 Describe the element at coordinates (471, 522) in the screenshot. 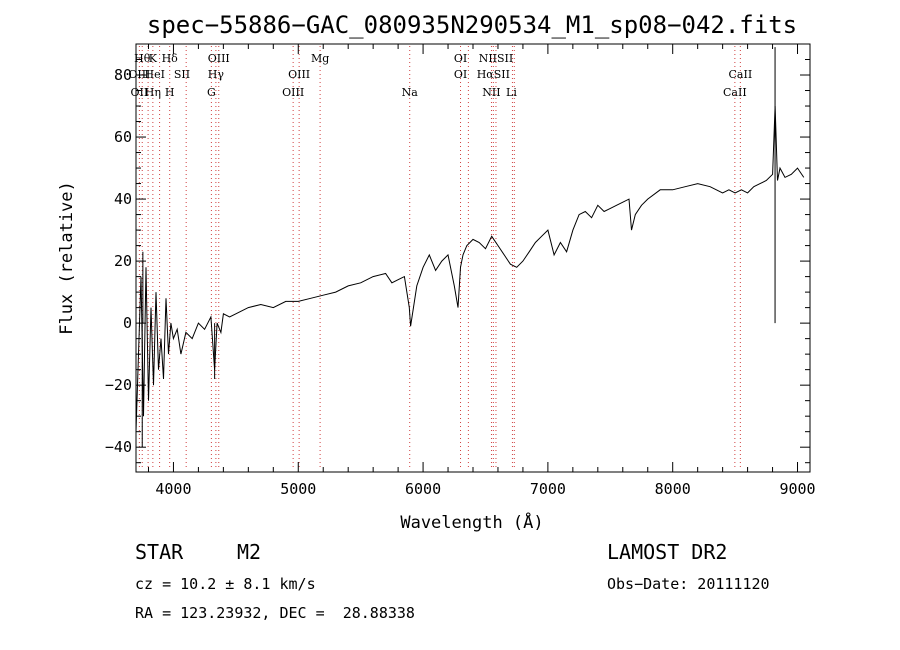

I see `x-axis-label: Wavelength (Å)` at that location.